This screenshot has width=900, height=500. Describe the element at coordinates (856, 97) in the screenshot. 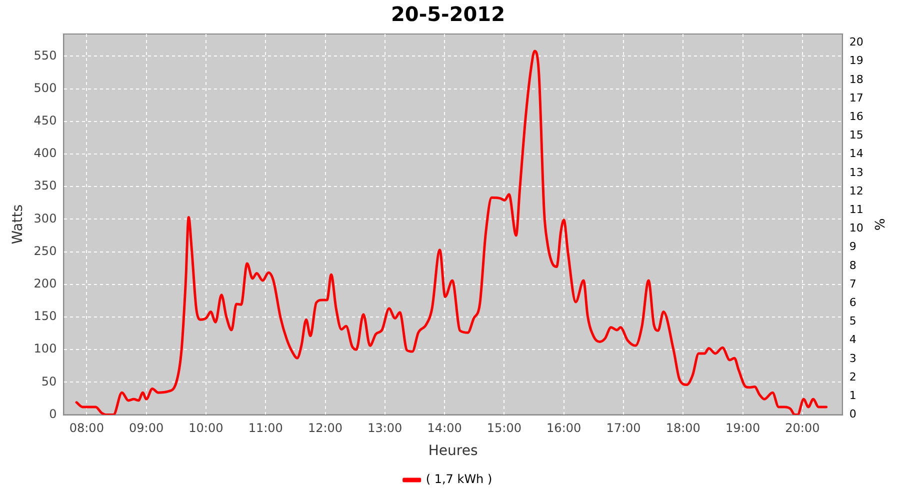

I see `y2-tick-label: 17` at that location.